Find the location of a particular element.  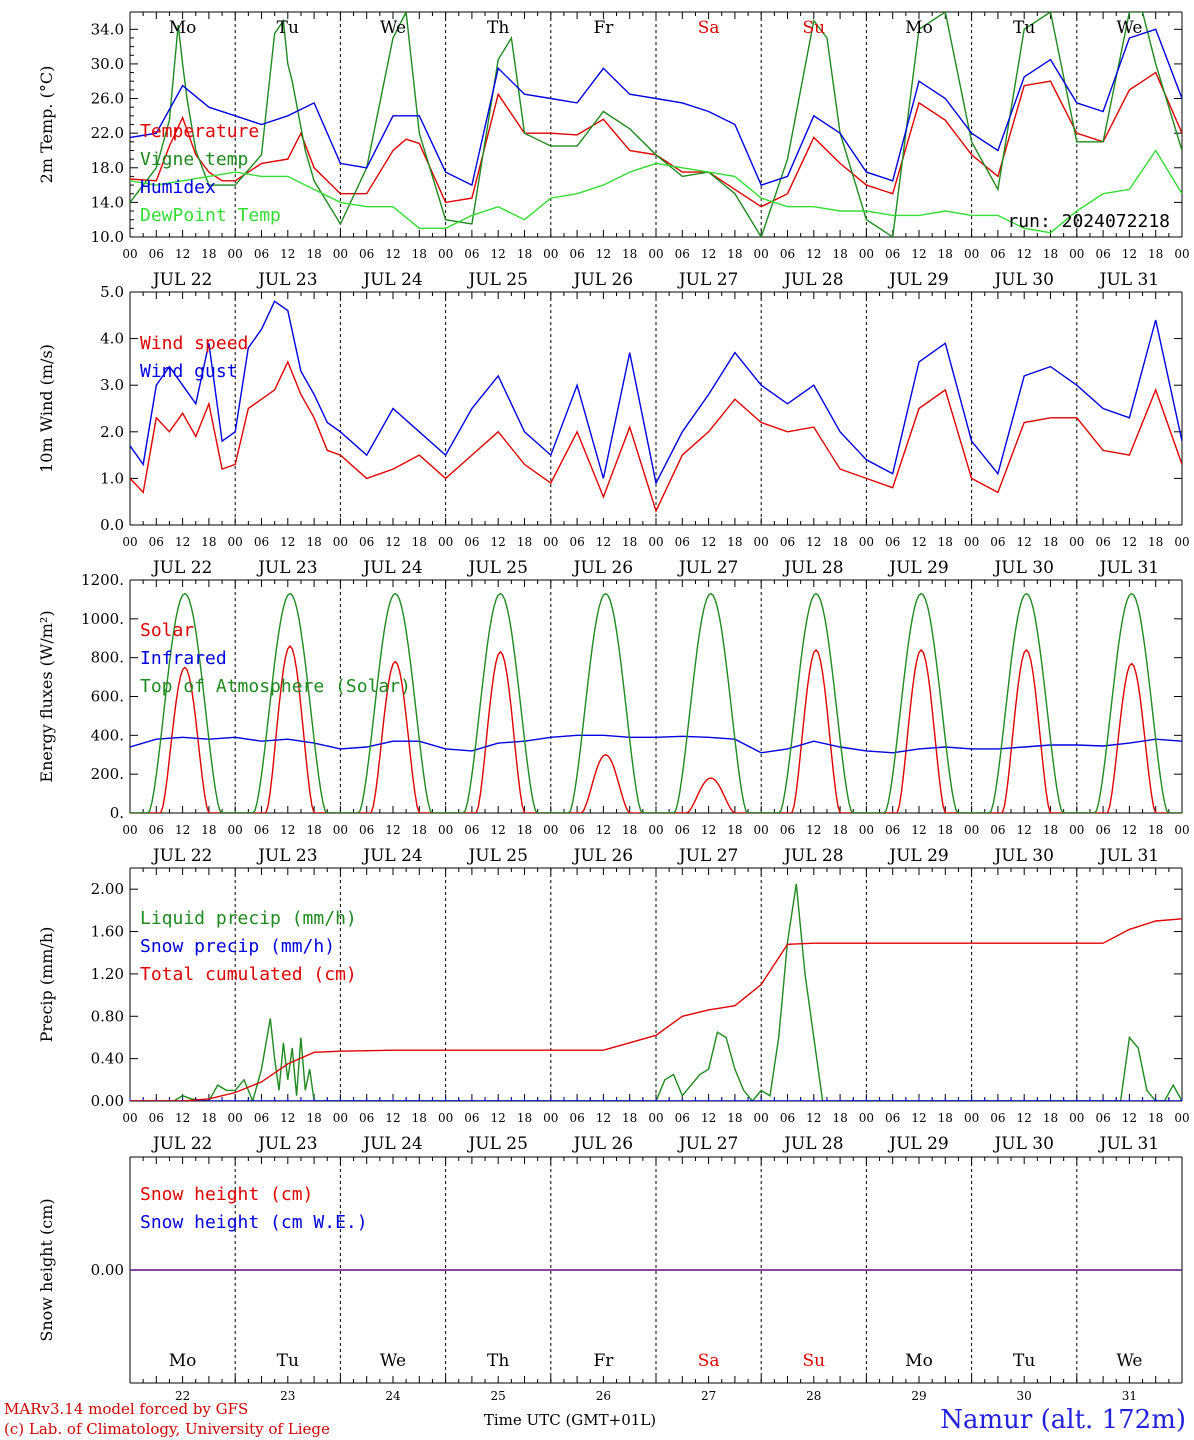

y-tick-label: 0.0 is located at coordinates (112, 525).